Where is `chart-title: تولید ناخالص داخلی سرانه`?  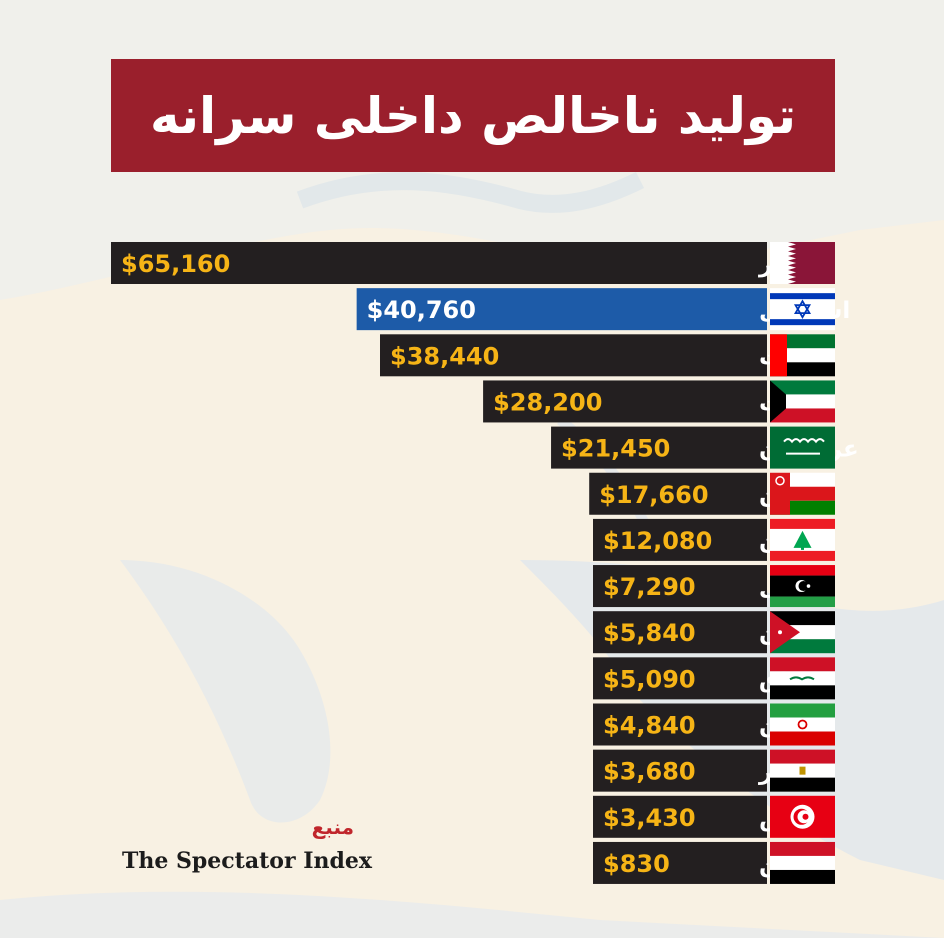
chart-title: تولید ناخالص داخلی سرانه is located at coordinates (473, 115).